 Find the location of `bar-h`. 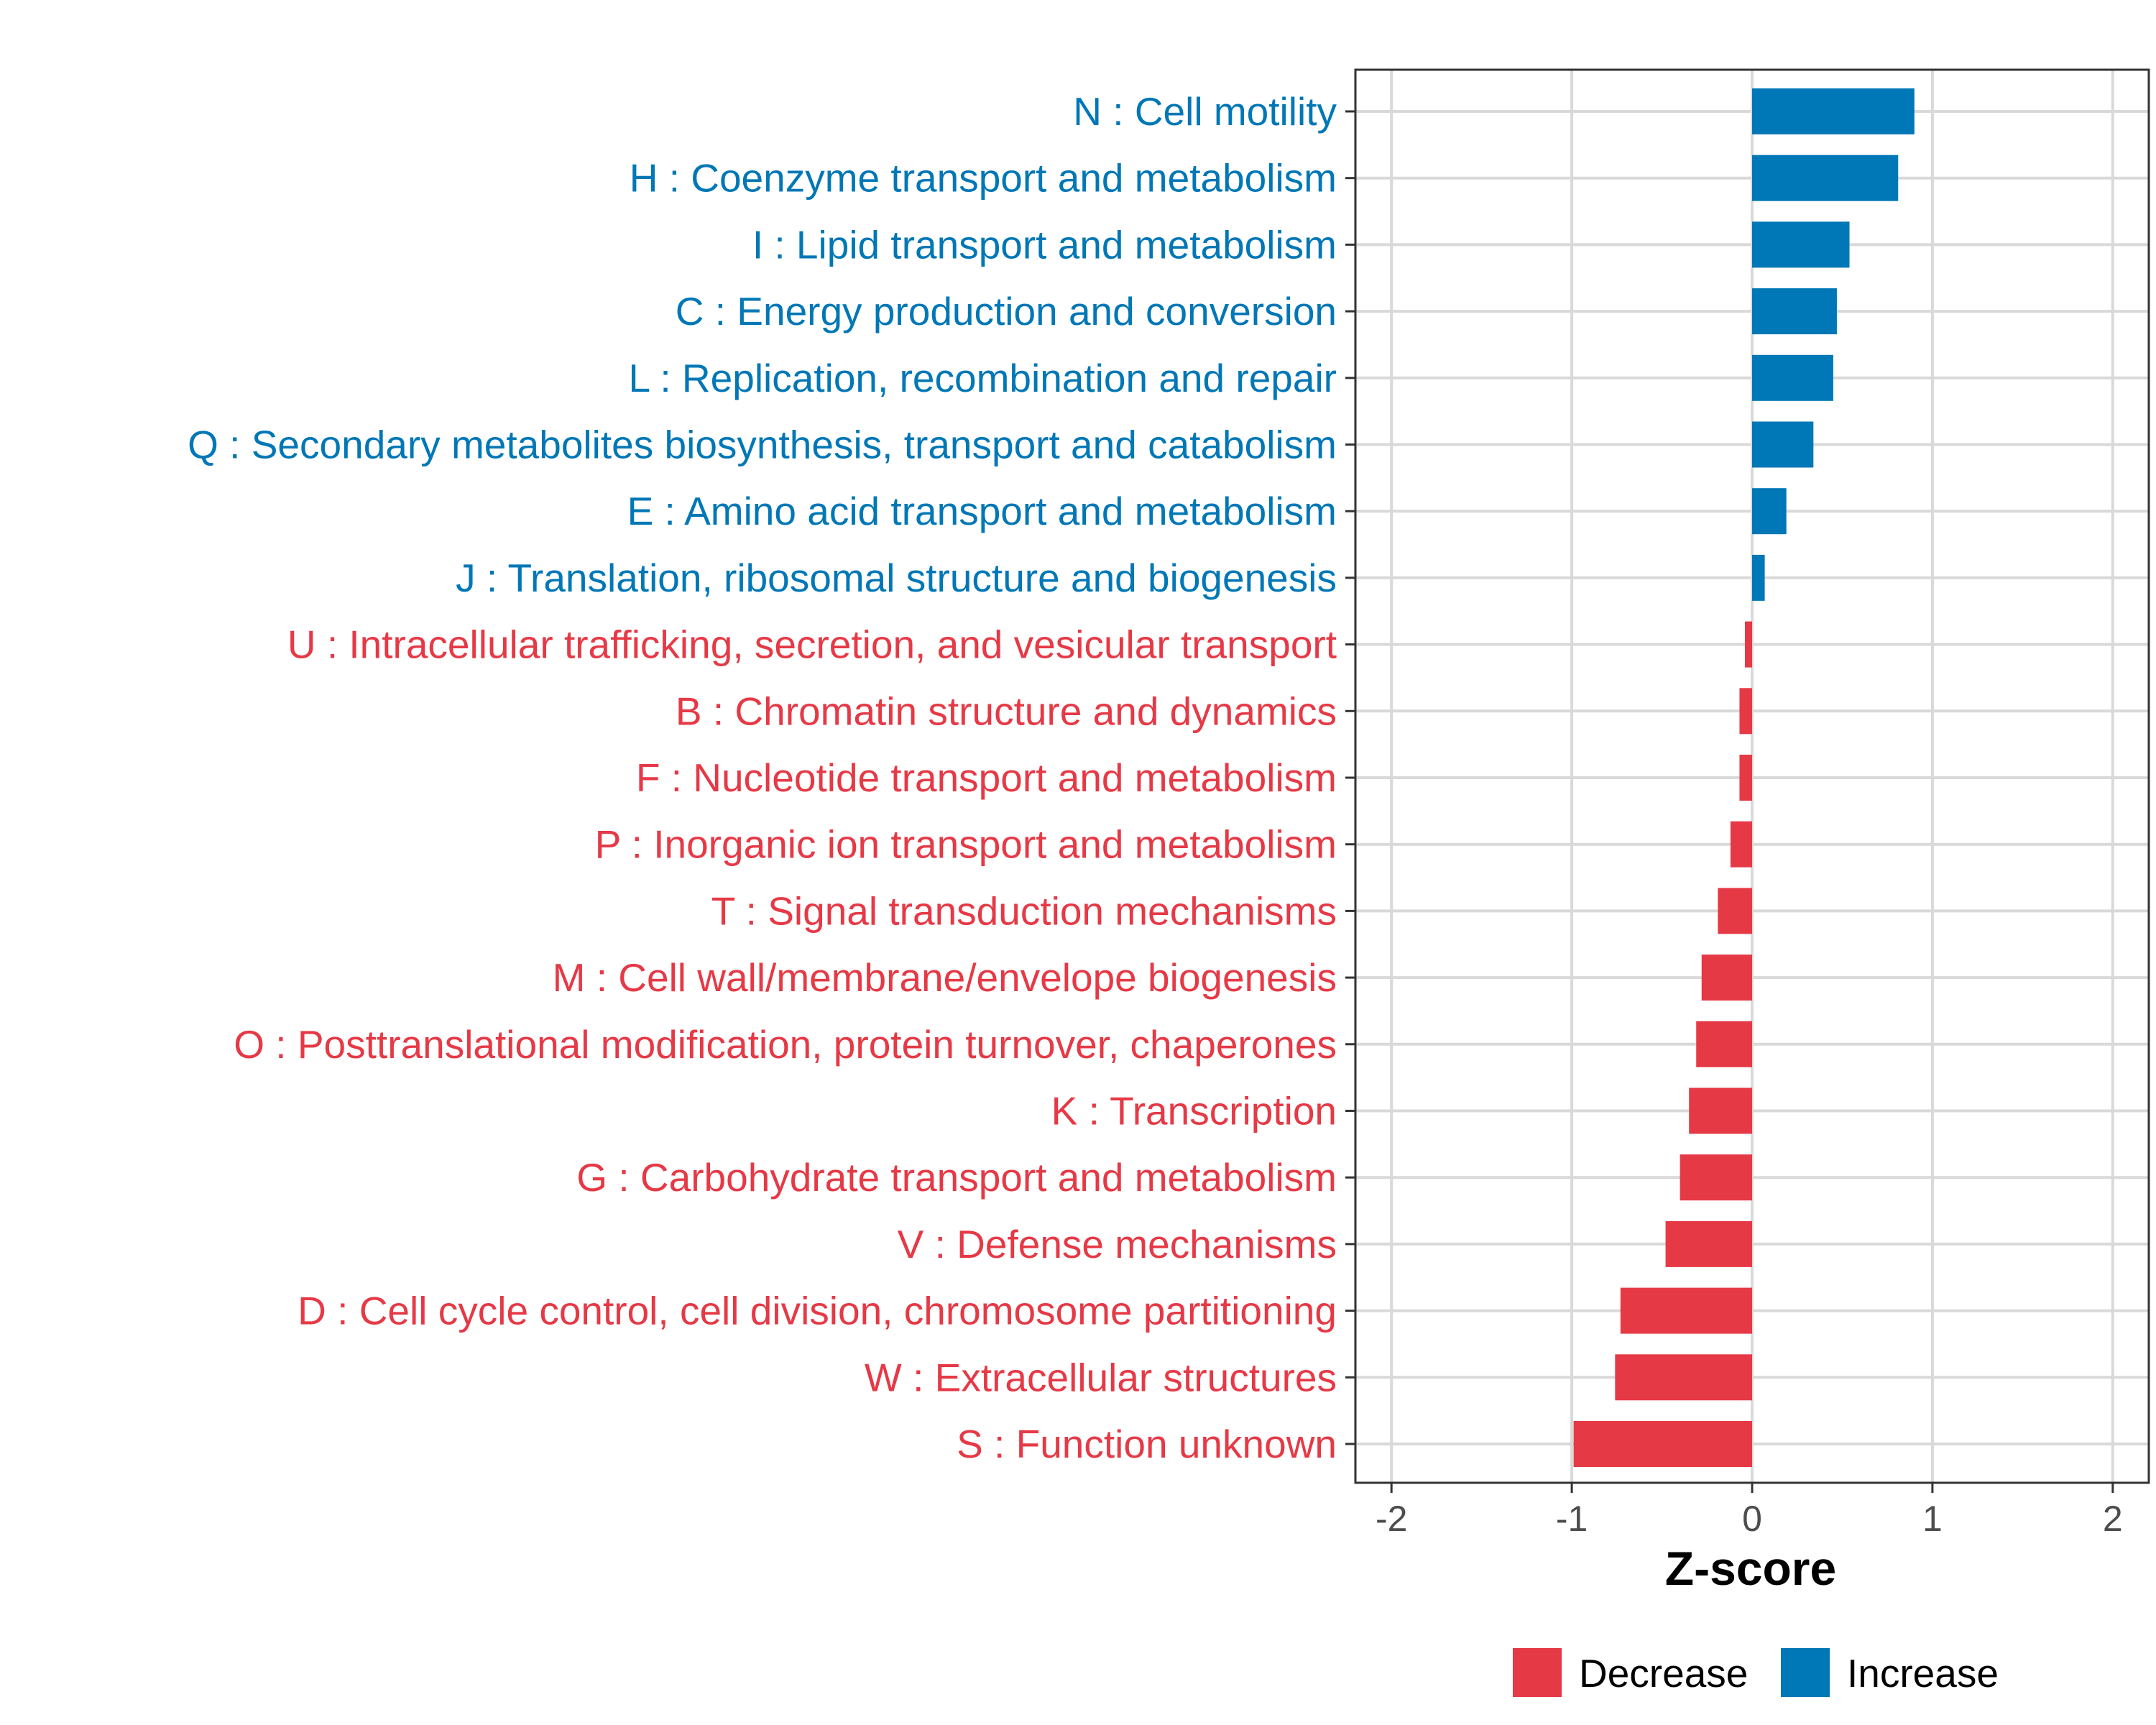

bar-h is located at coordinates (1825, 178).